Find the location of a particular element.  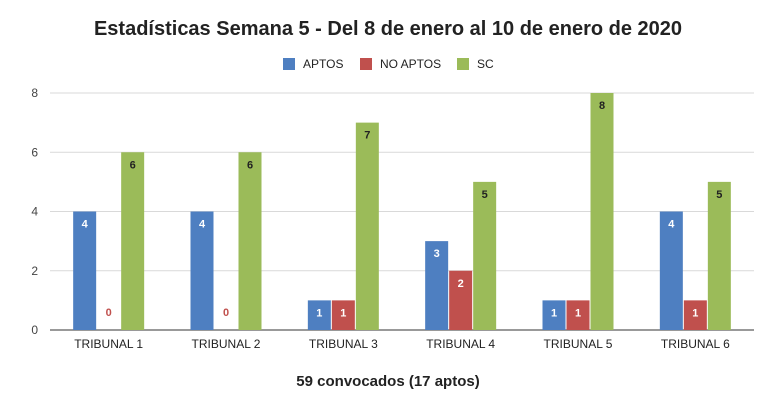

x-tick-label: TRIBUNAL 3 is located at coordinates (343, 344).